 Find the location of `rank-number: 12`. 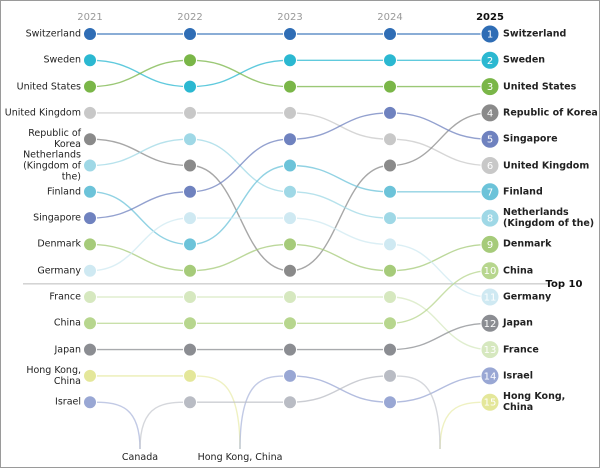

rank-number: 12 is located at coordinates (490, 324).